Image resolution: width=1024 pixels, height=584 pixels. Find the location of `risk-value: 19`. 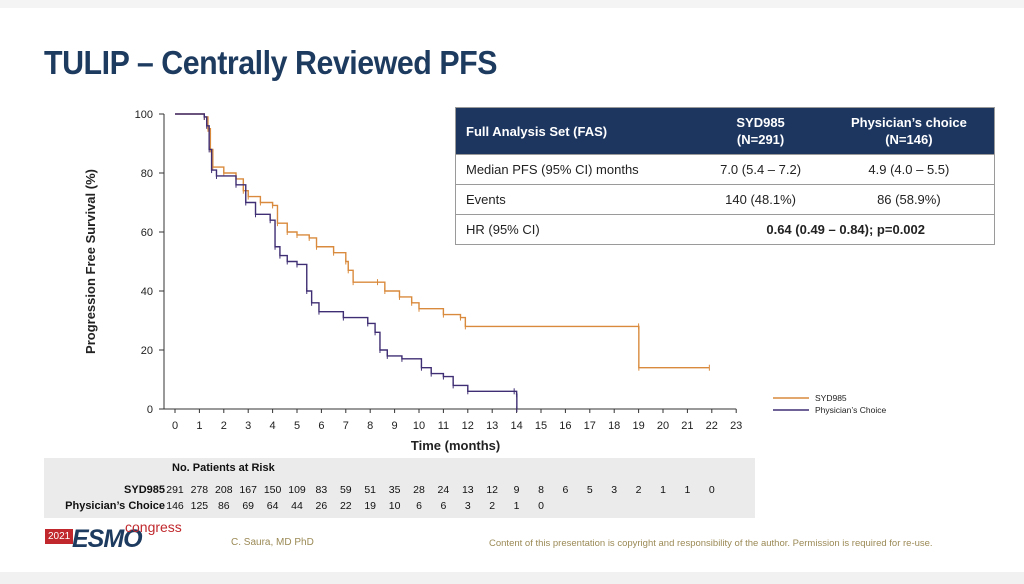

risk-value: 19 is located at coordinates (370, 506).